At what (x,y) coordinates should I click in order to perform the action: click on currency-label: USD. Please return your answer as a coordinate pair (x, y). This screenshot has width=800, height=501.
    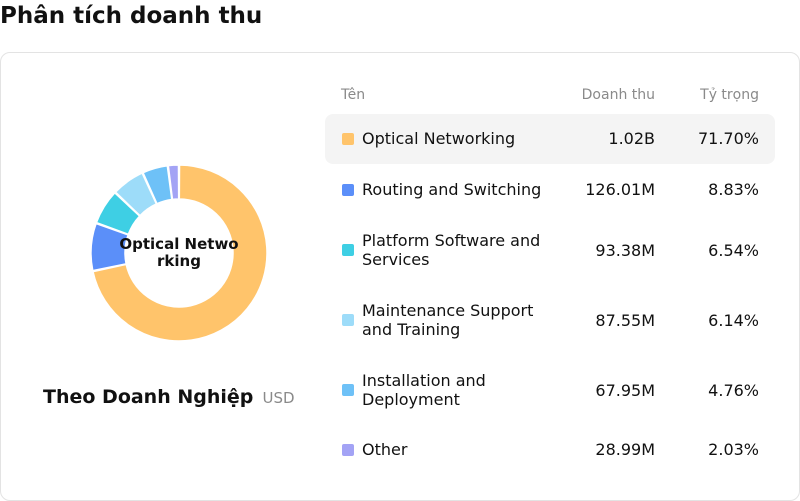
    Looking at the image, I should click on (278, 398).